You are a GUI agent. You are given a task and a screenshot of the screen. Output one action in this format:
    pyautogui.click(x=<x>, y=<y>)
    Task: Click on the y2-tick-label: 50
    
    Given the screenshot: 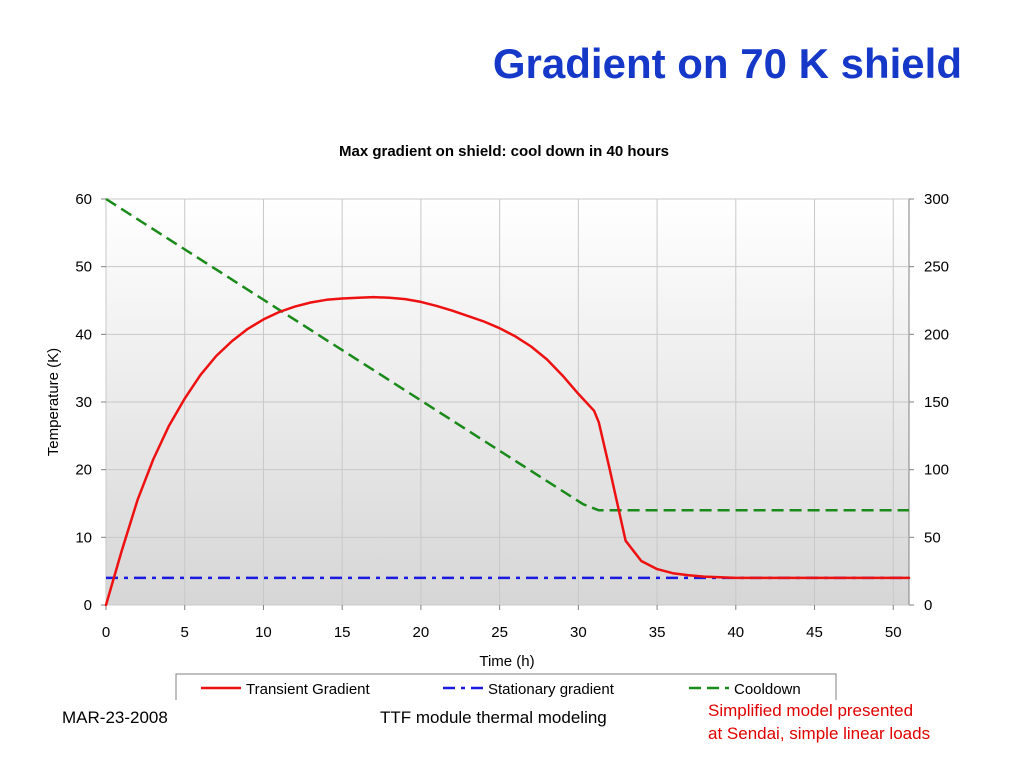 What is the action you would take?
    pyautogui.click(x=932, y=537)
    